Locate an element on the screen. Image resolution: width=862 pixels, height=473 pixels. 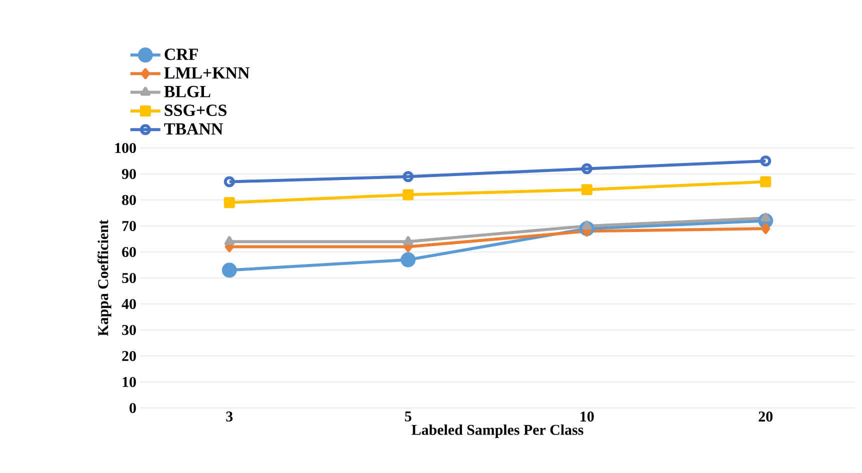
legend-label: BLGL is located at coordinates (187, 92).